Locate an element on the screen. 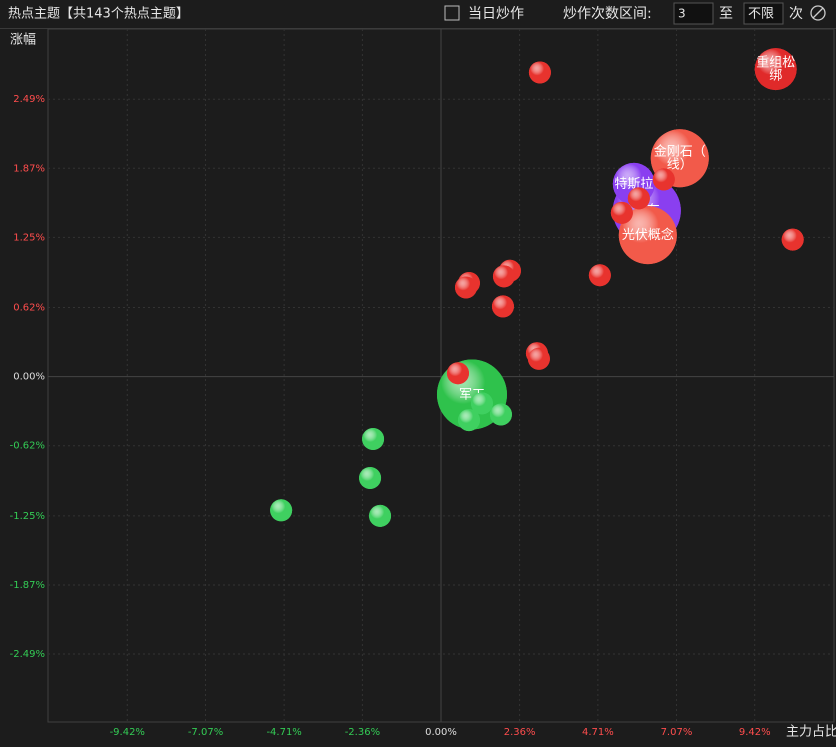 This screenshot has width=836, height=747. range-to-input is located at coordinates (763, 13).